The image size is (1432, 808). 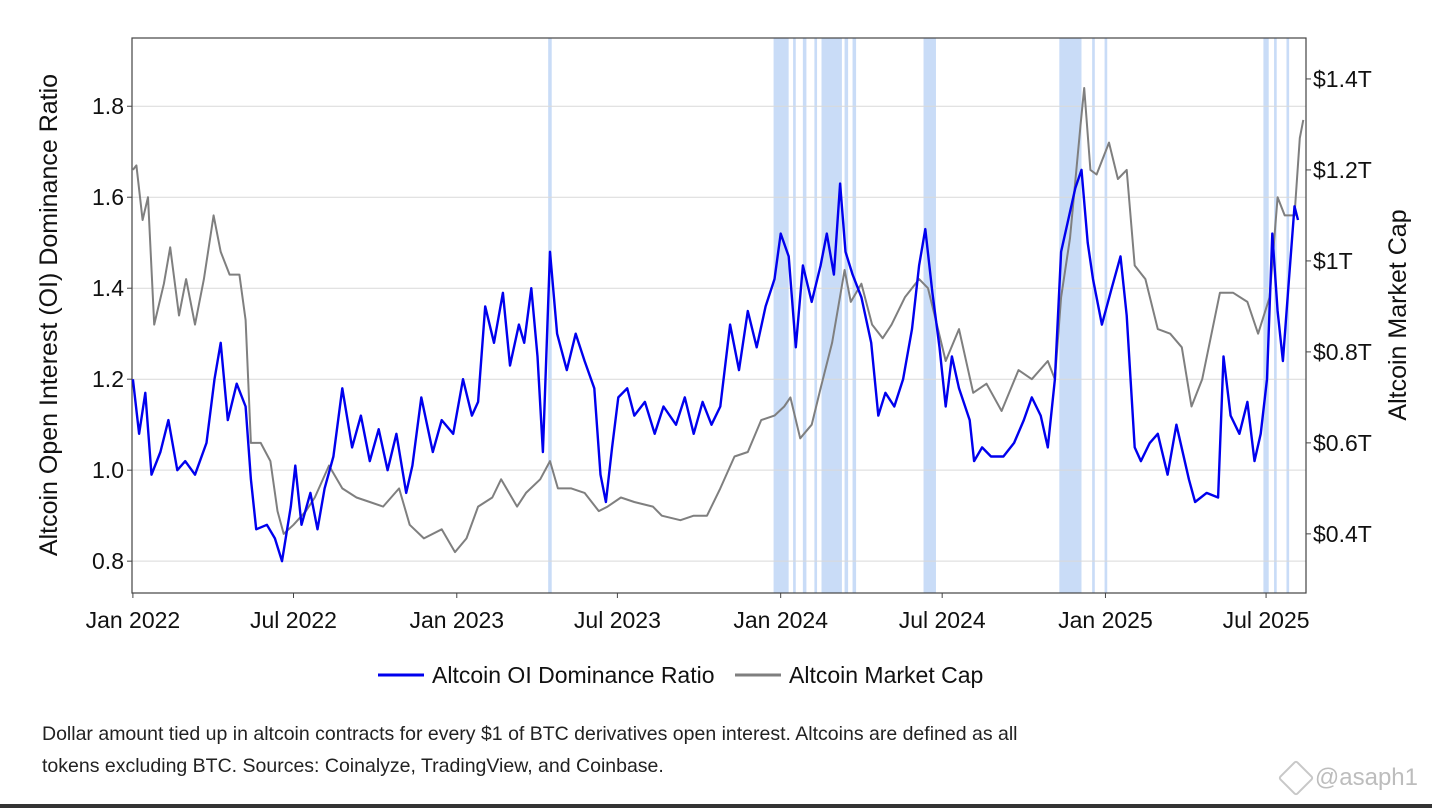 What do you see at coordinates (942, 620) in the screenshot?
I see `x-tick-label-5: Jul 2024` at bounding box center [942, 620].